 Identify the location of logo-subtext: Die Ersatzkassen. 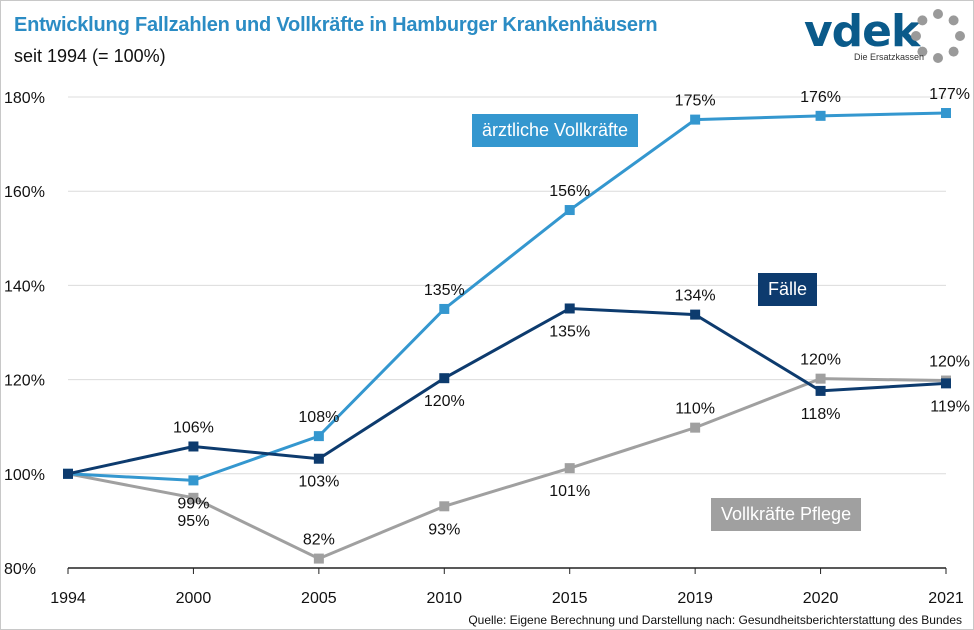
(889, 57).